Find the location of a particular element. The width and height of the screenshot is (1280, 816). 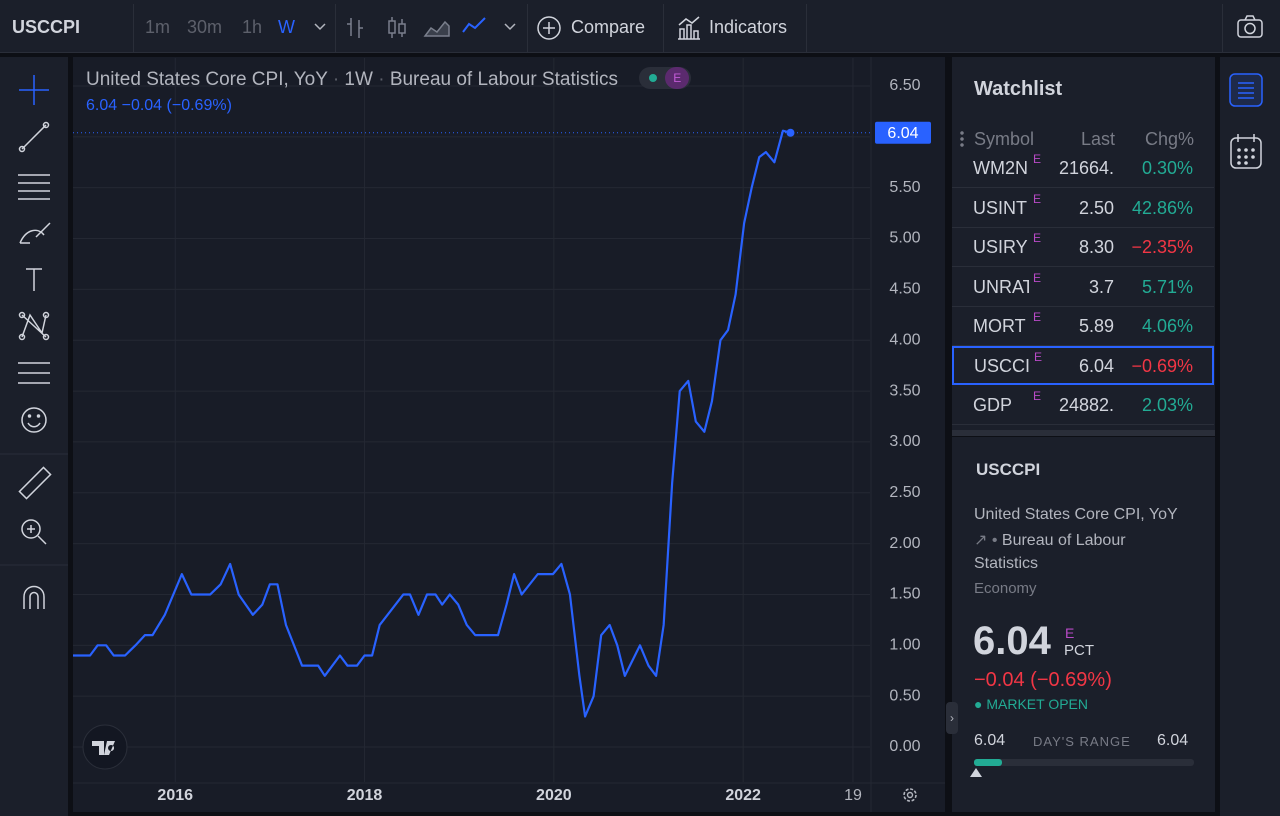

watchlist-row: WM2N E 21664. 0.30% is located at coordinates (1083, 168).